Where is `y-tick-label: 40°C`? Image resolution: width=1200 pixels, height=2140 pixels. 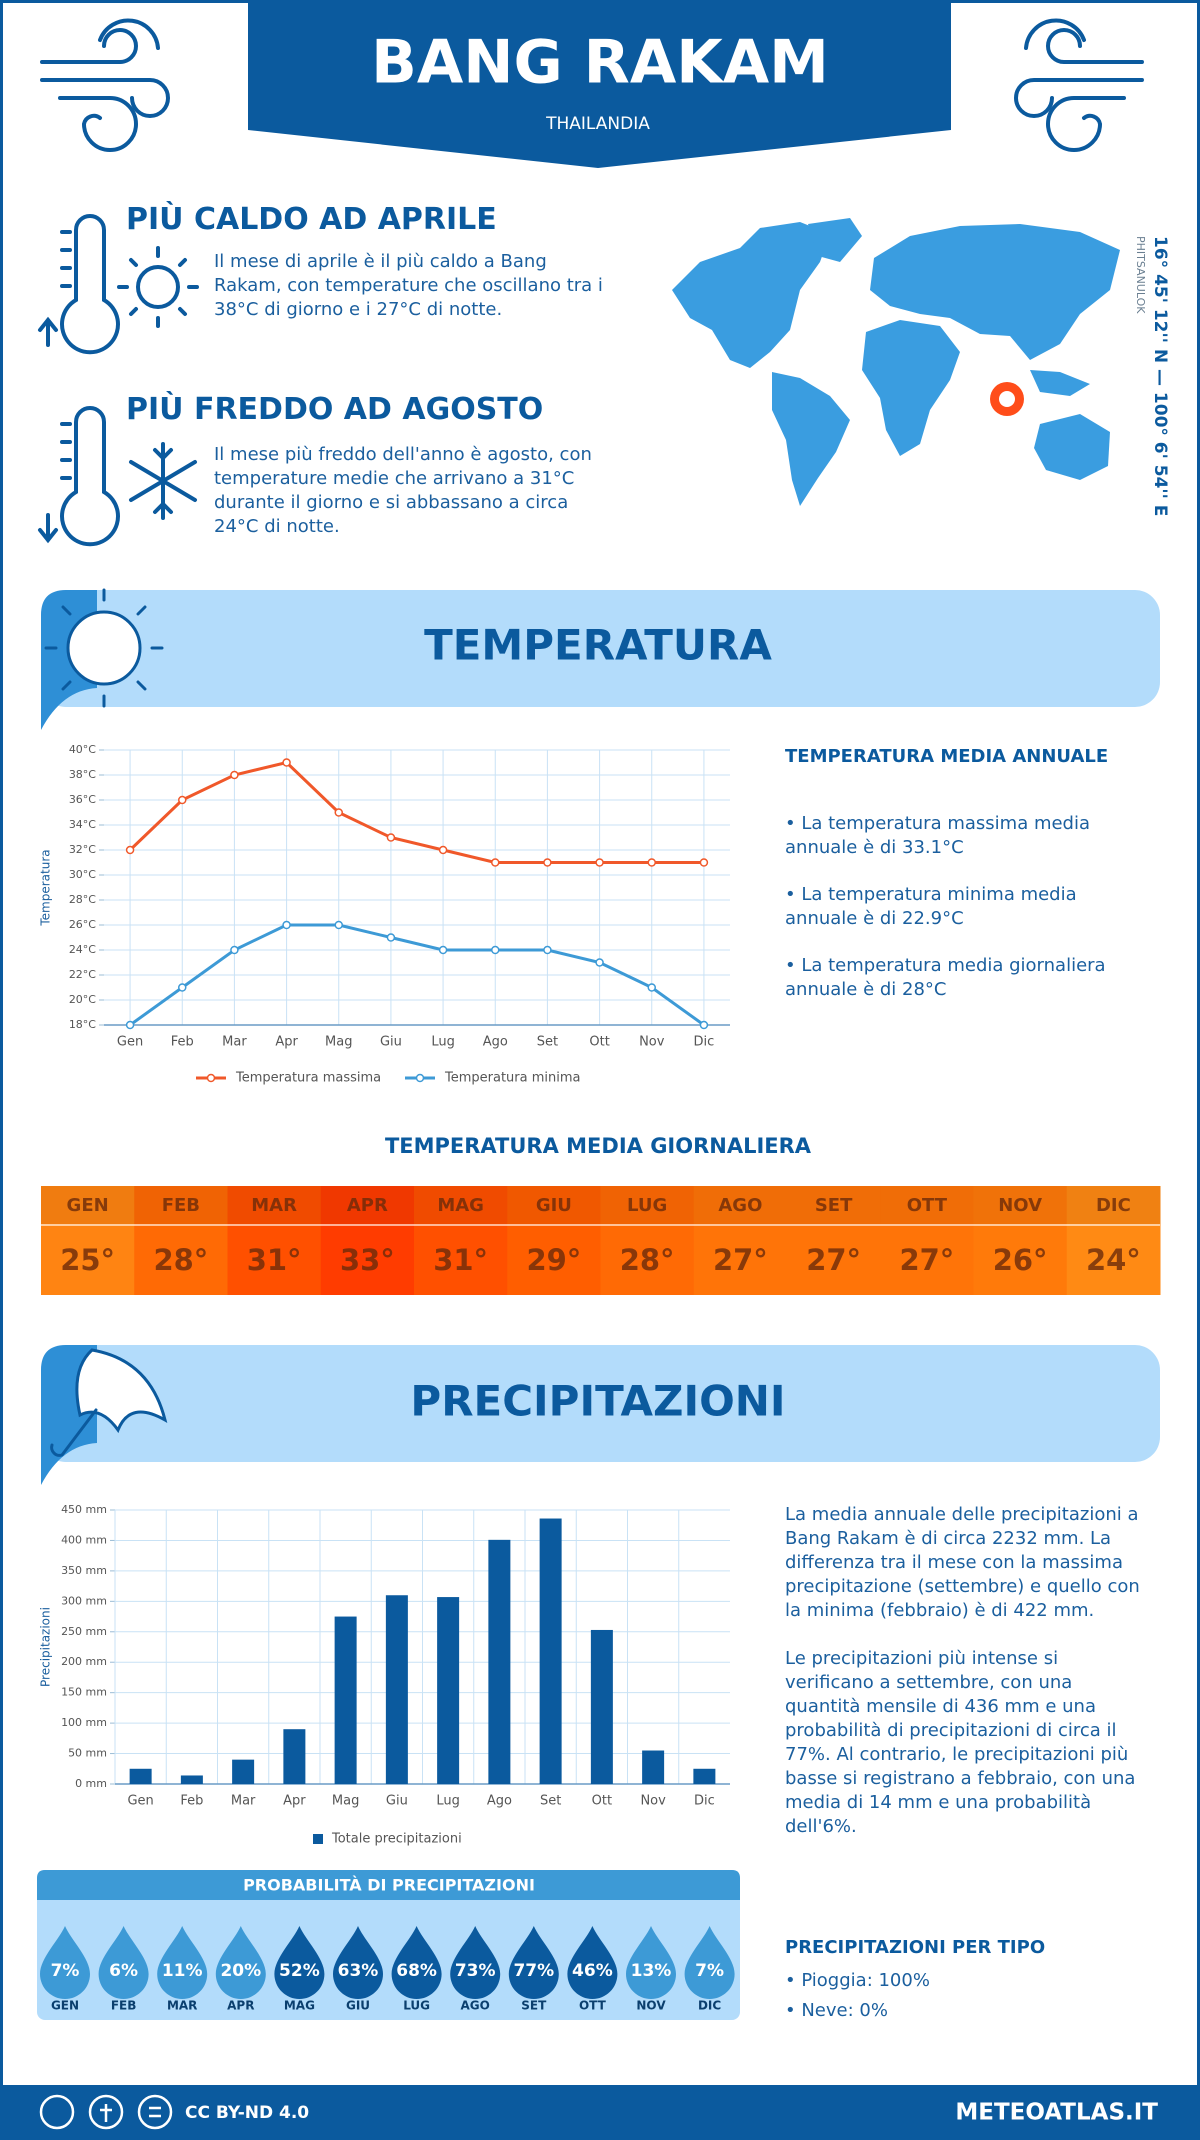
y-tick-label: 40°C is located at coordinates (82, 749).